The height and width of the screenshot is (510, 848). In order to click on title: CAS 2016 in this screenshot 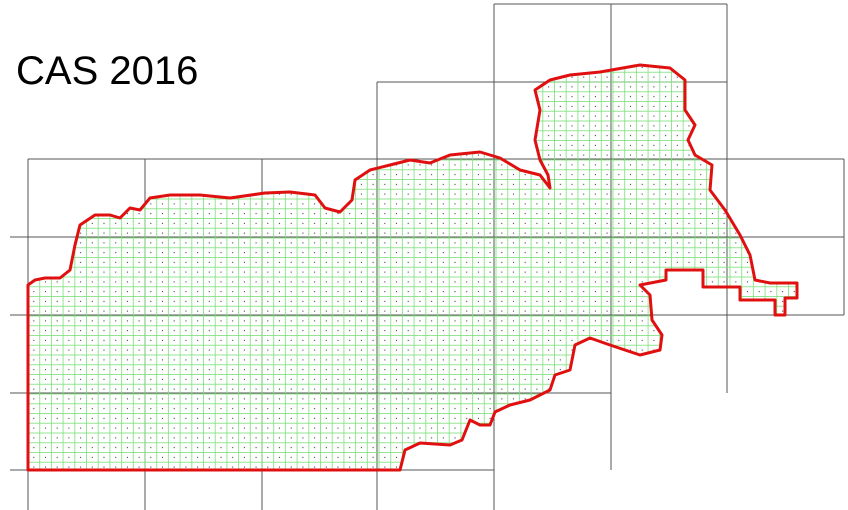, I will do `click(107, 71)`.